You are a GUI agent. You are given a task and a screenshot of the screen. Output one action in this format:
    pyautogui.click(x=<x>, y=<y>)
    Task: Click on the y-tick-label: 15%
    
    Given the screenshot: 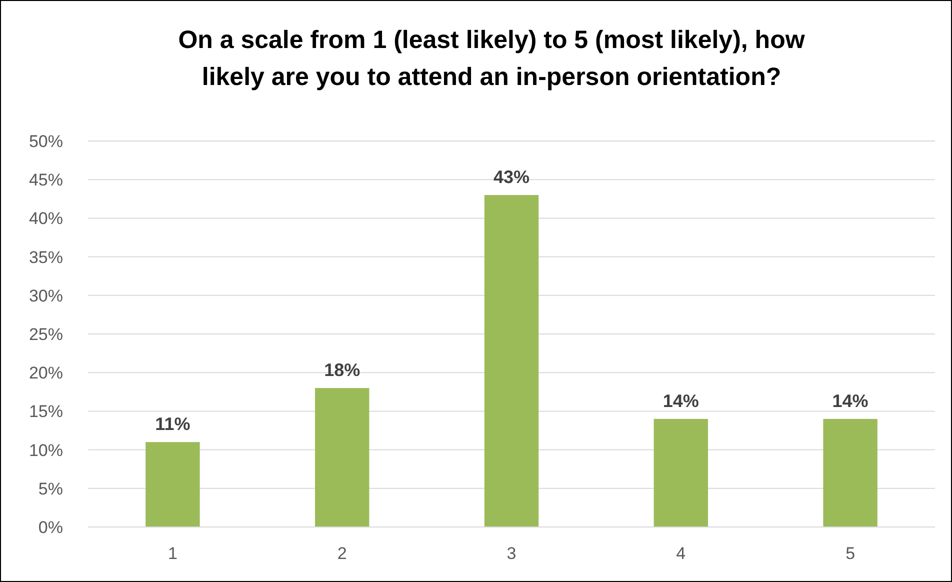 What is the action you would take?
    pyautogui.click(x=45, y=412)
    